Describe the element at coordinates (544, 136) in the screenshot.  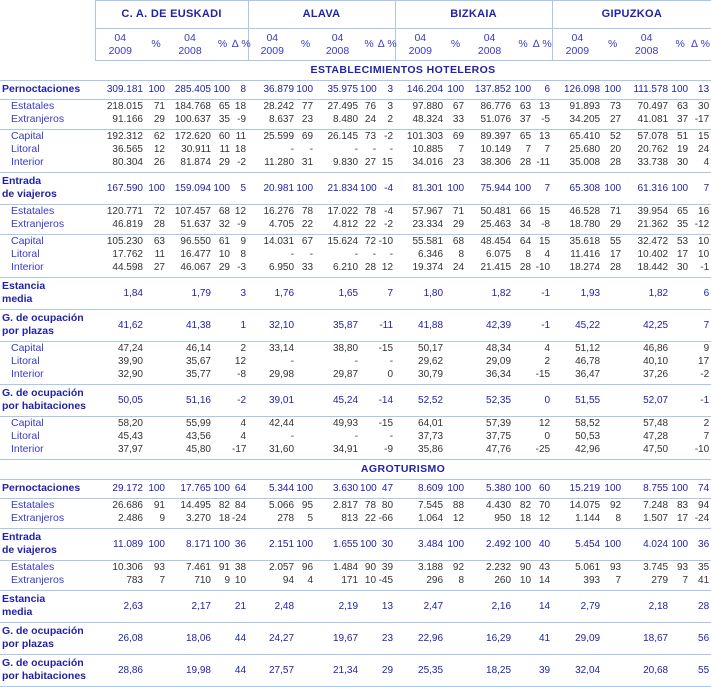
I see `data-cell: 13` at that location.